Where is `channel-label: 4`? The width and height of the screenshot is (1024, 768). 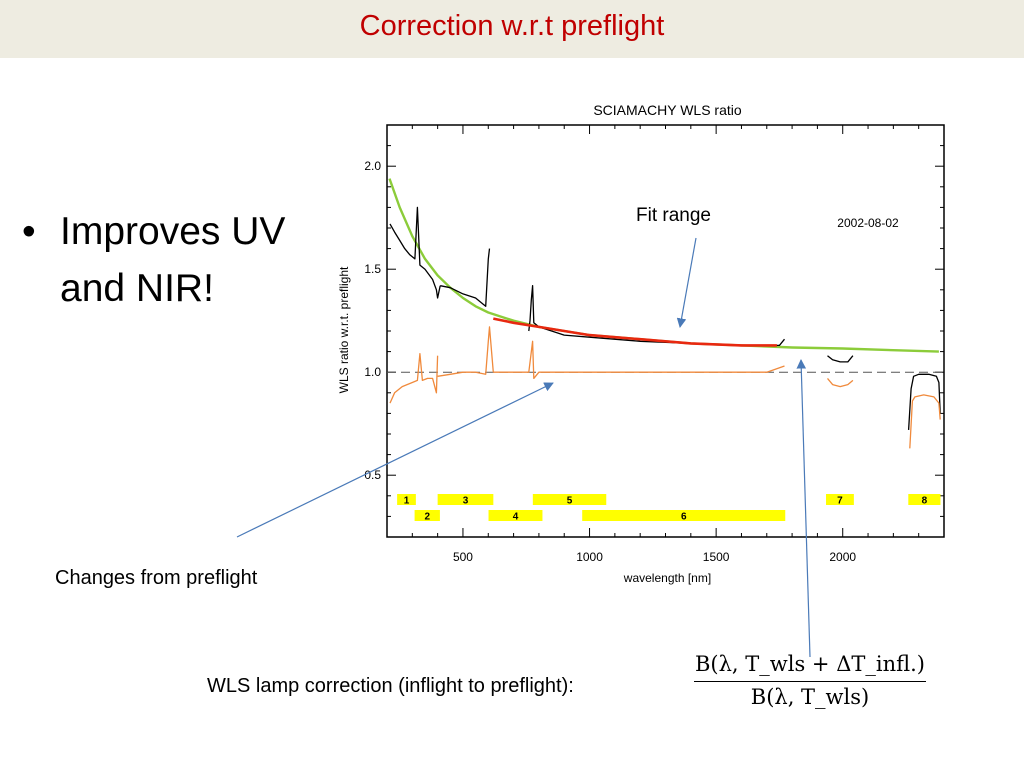
channel-label: 4 is located at coordinates (516, 517).